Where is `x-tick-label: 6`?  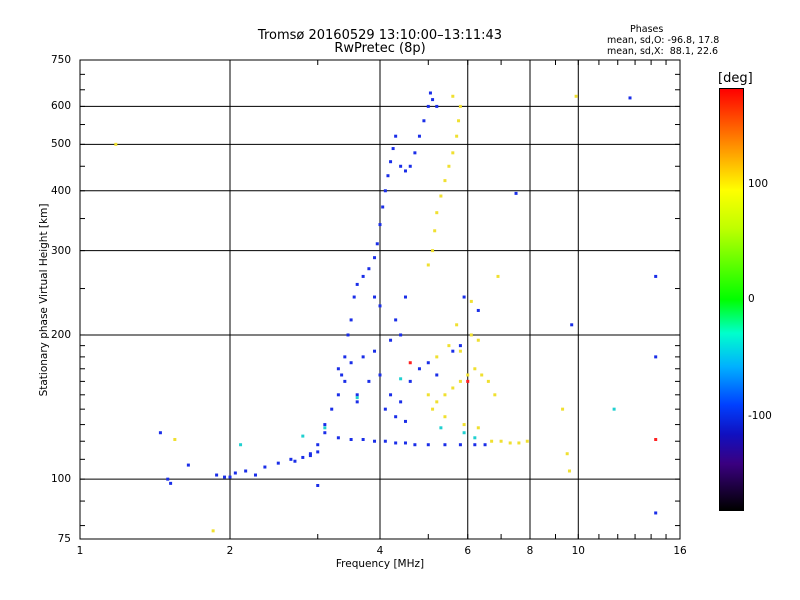
x-tick-label: 6 is located at coordinates (468, 551).